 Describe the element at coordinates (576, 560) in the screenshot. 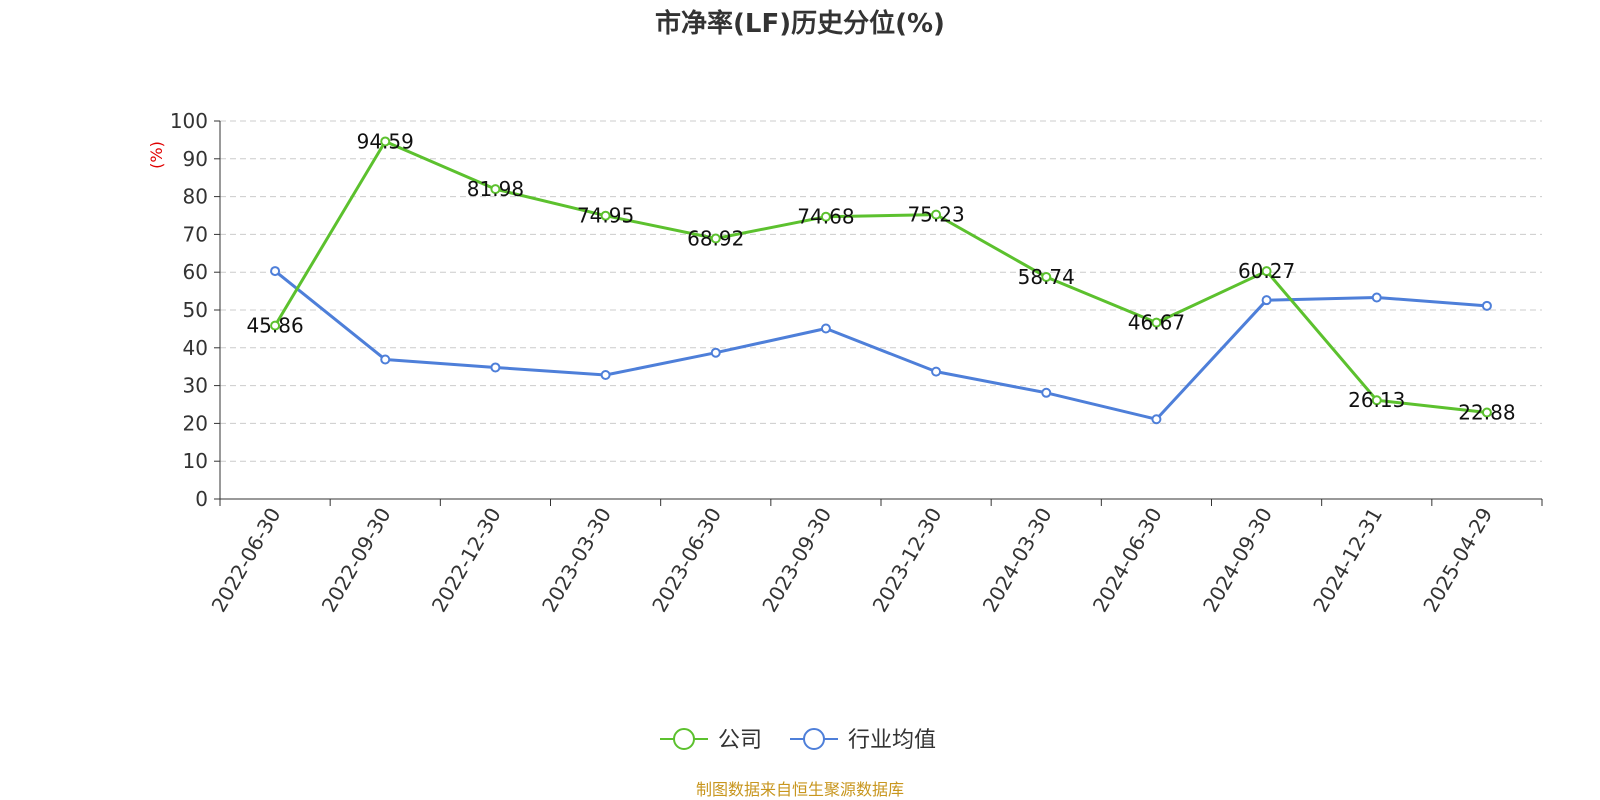

I see `x-tick-label: 2023-03-30` at that location.